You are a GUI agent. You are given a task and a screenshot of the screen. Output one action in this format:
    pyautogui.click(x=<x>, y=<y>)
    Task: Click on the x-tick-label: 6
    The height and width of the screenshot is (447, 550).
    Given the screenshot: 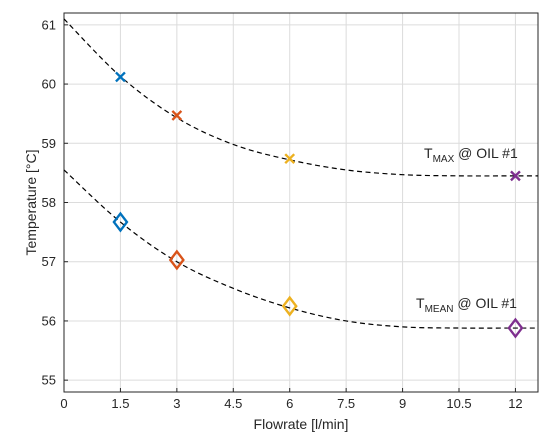 What is the action you would take?
    pyautogui.click(x=289, y=403)
    